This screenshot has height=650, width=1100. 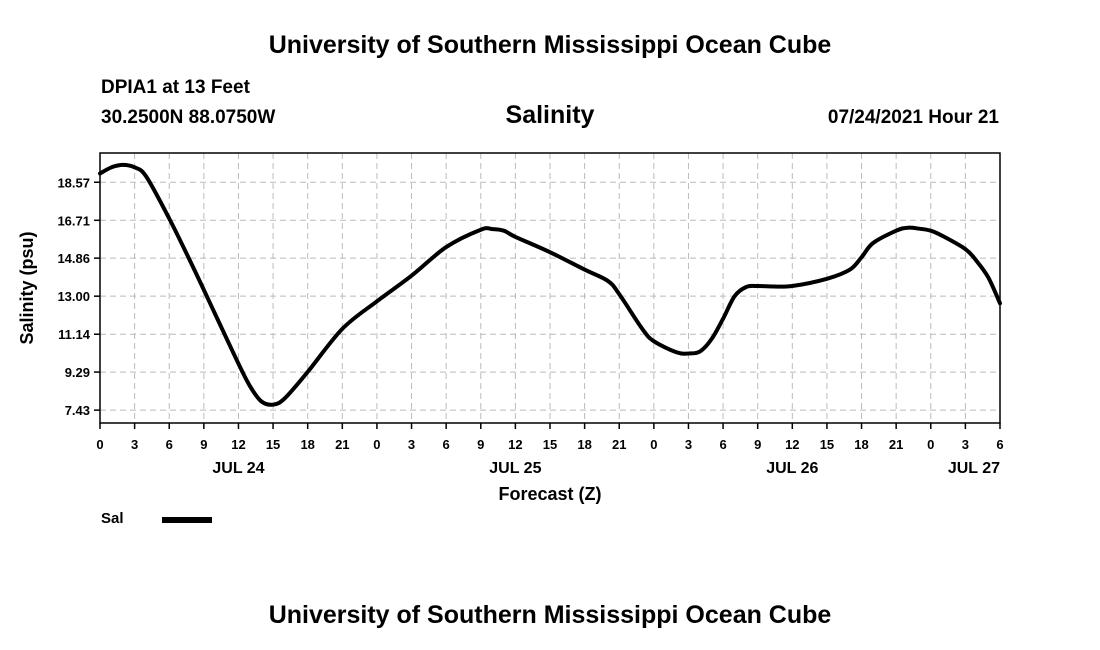 I want to click on date-label: JUL 26, so click(x=792, y=468).